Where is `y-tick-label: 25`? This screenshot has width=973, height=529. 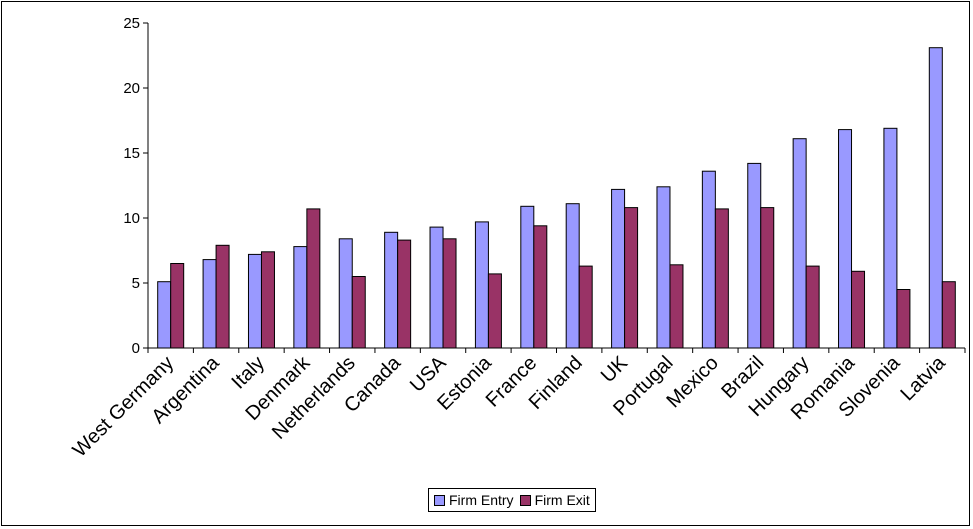
y-tick-label: 25 is located at coordinates (131, 23).